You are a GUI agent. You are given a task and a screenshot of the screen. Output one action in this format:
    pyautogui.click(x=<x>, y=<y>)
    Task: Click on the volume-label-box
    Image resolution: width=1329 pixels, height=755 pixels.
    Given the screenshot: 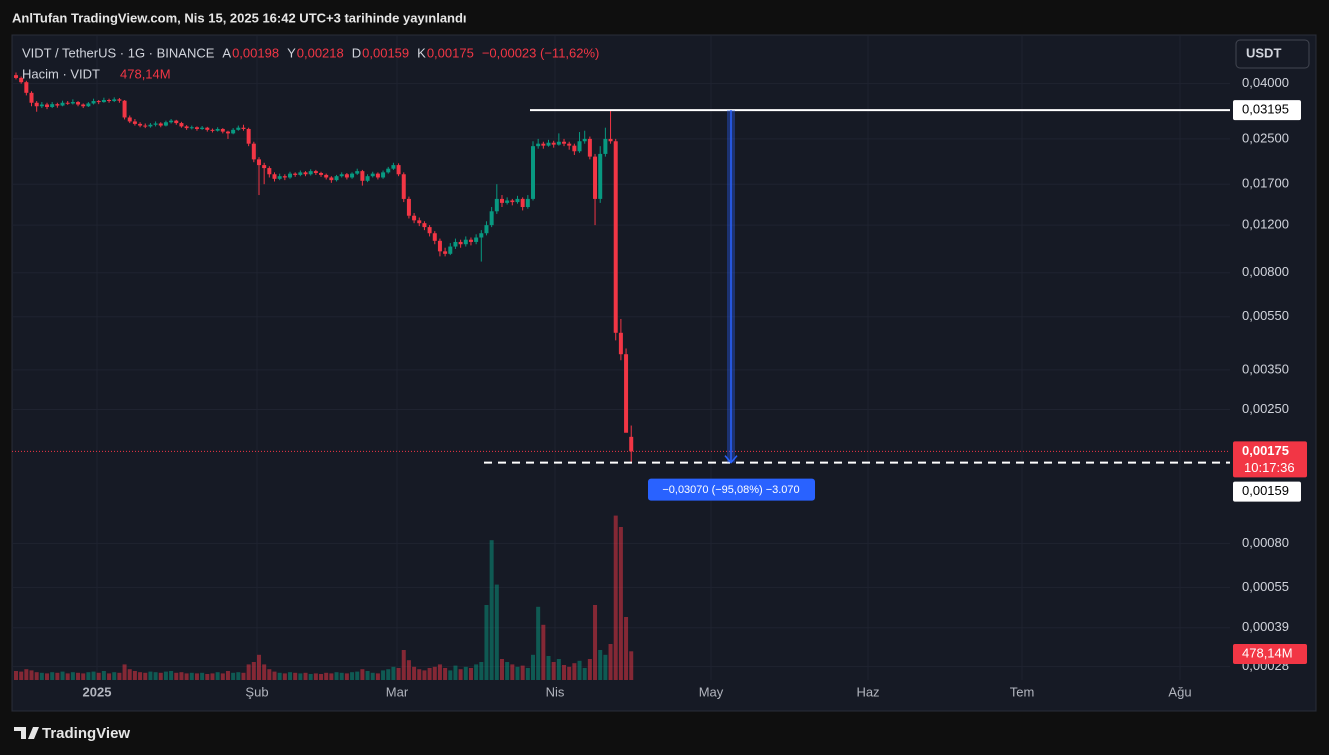 What is the action you would take?
    pyautogui.click(x=1270, y=654)
    